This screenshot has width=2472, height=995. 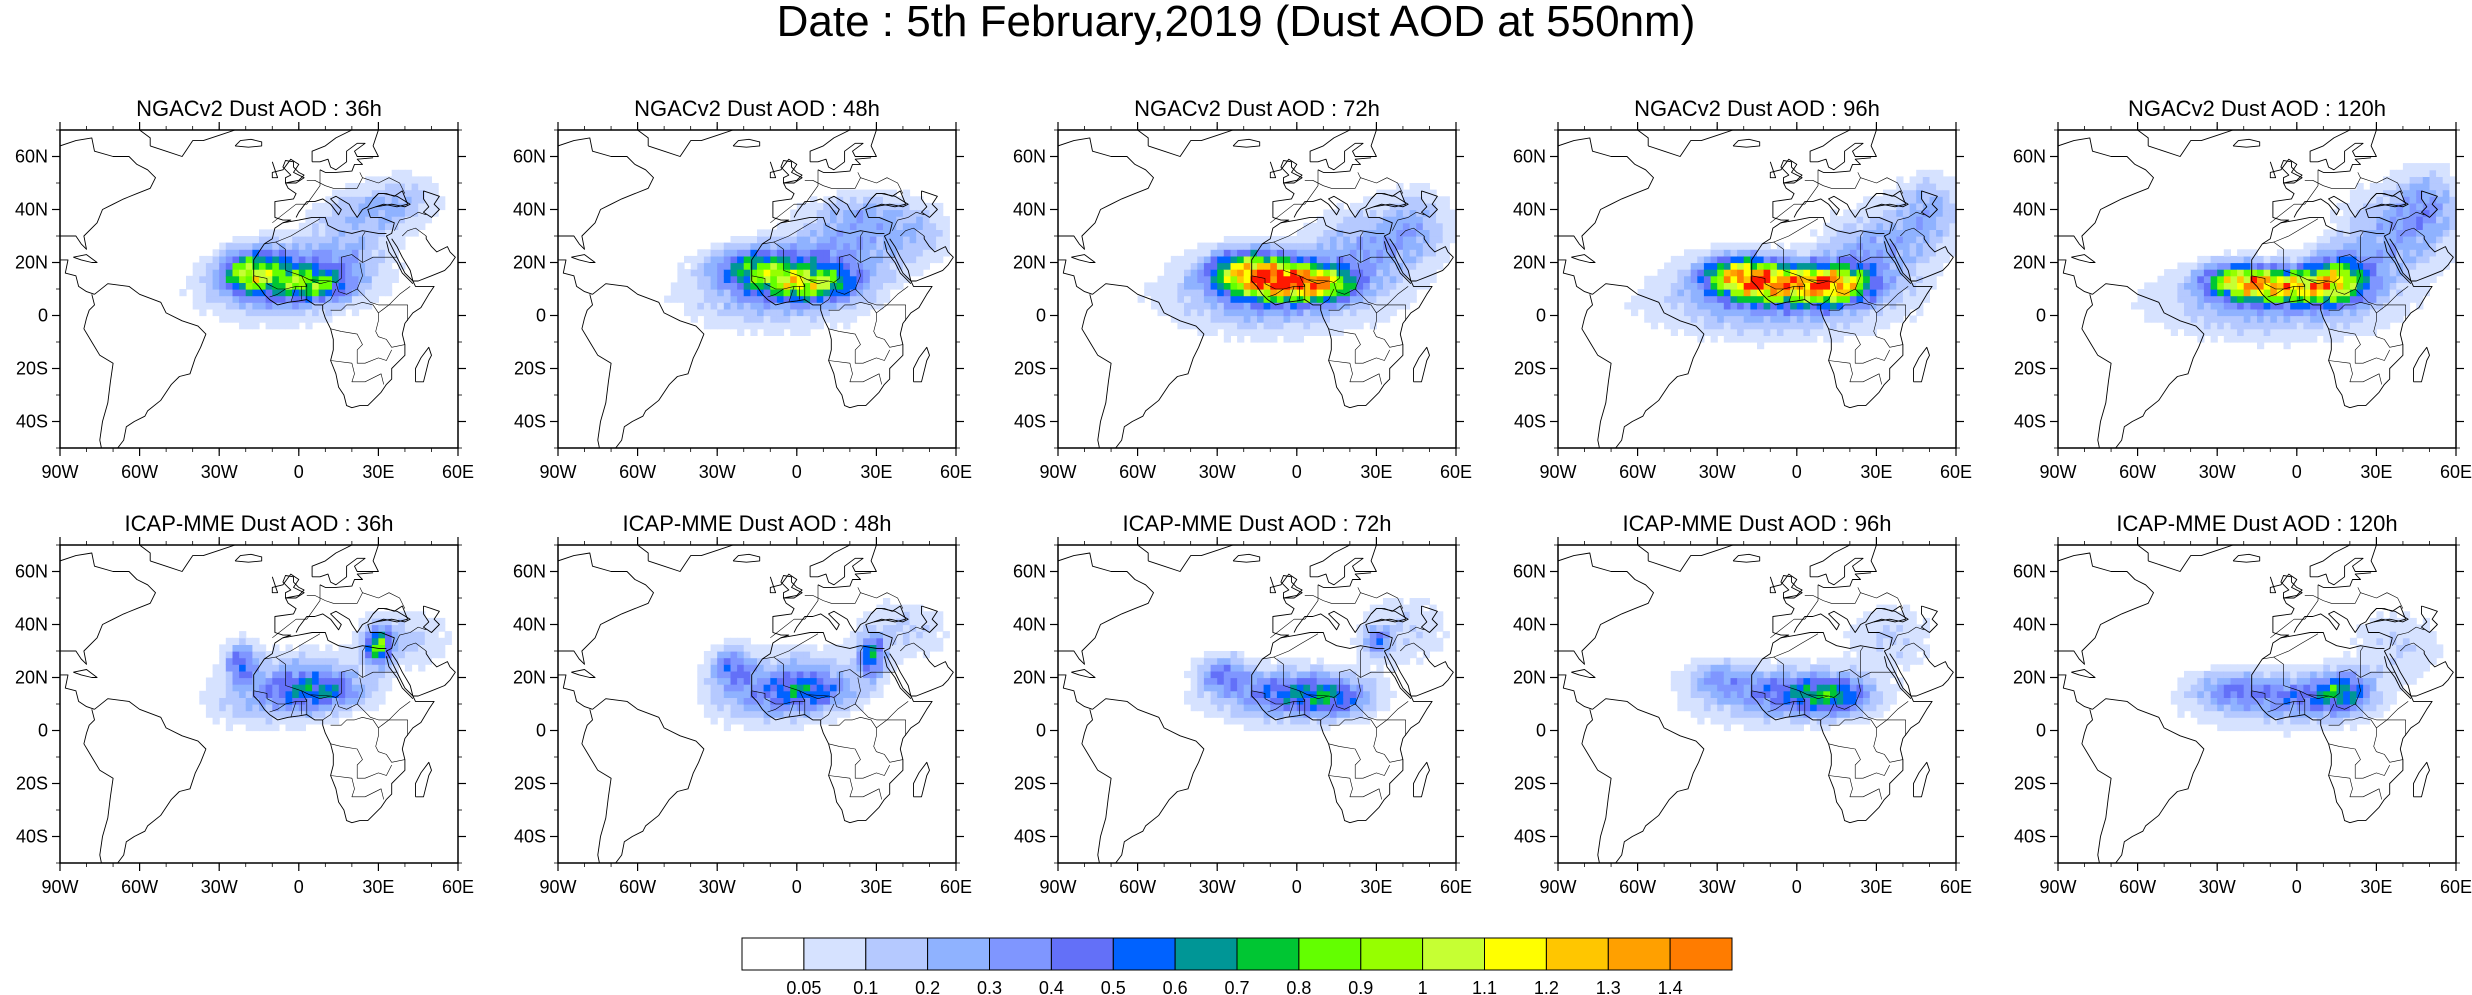 I want to click on colorbar-label: 0.9, so click(x=1360, y=986).